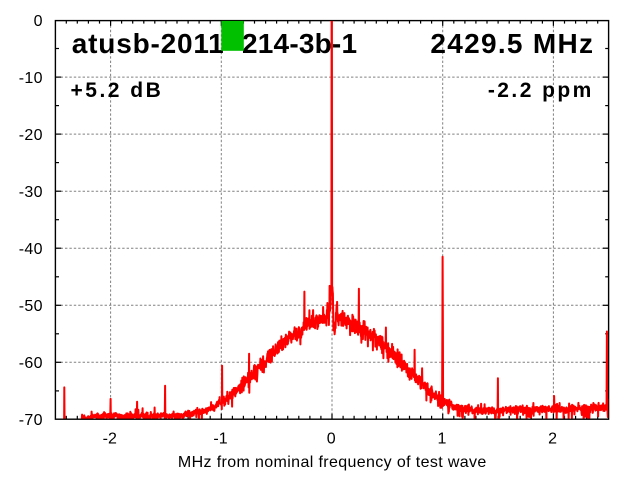 This screenshot has width=640, height=480. Describe the element at coordinates (117, 90) in the screenshot. I see `svg-text: +5.2 dB` at that location.